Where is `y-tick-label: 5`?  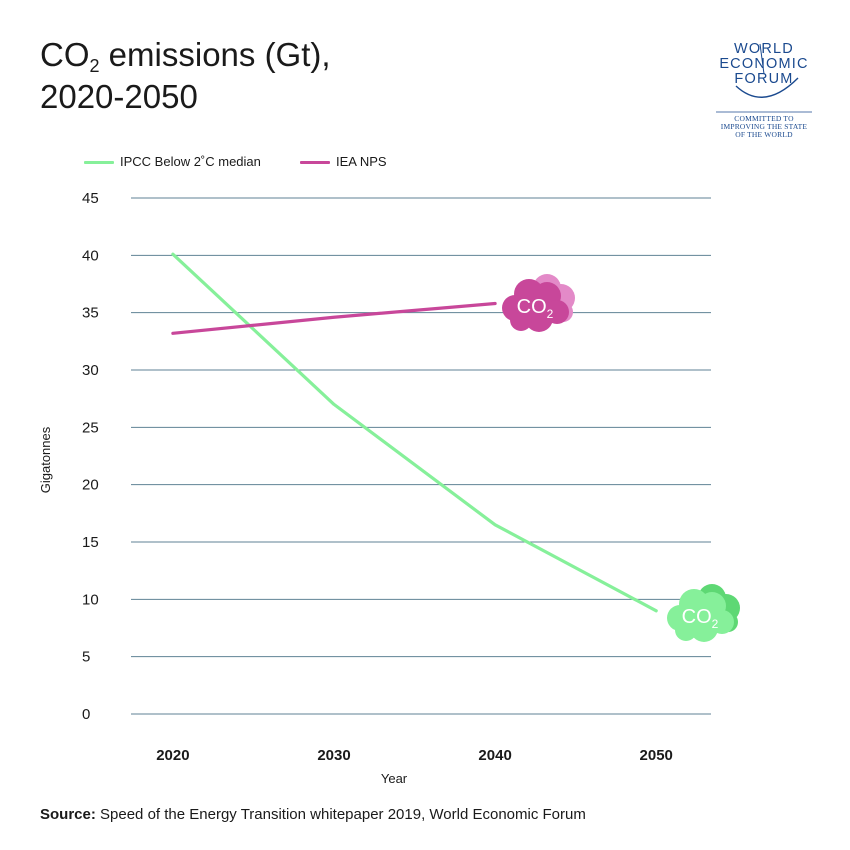
y-tick-label: 5 is located at coordinates (86, 657).